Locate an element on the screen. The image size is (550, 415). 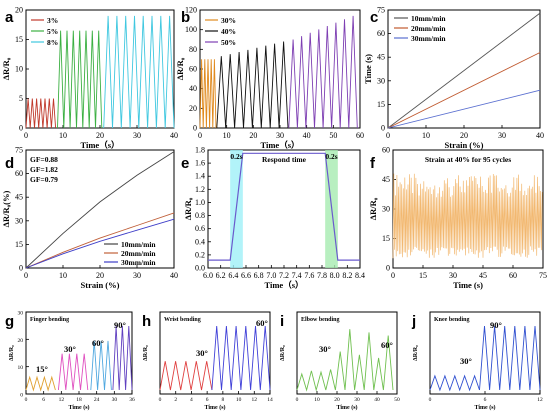
panel-label-b: b is located at coordinates (185, 17).